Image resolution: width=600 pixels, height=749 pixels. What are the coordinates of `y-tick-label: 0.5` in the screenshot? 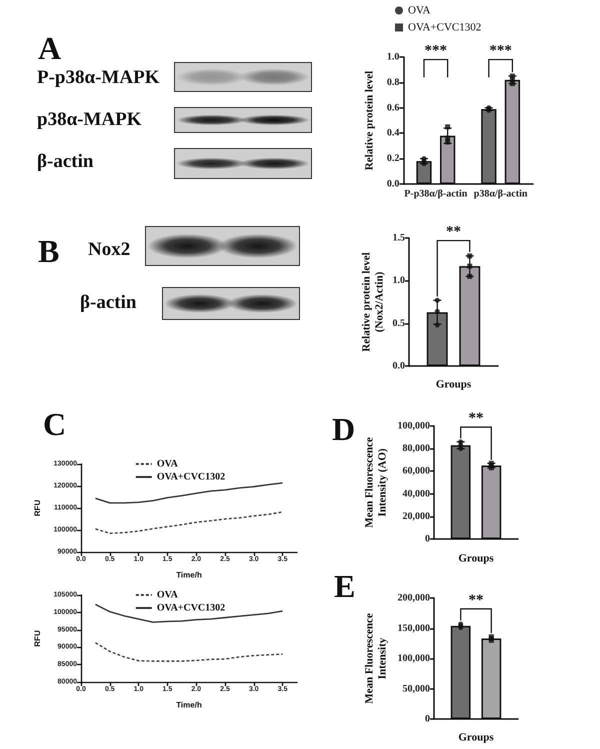 It's located at (398, 323).